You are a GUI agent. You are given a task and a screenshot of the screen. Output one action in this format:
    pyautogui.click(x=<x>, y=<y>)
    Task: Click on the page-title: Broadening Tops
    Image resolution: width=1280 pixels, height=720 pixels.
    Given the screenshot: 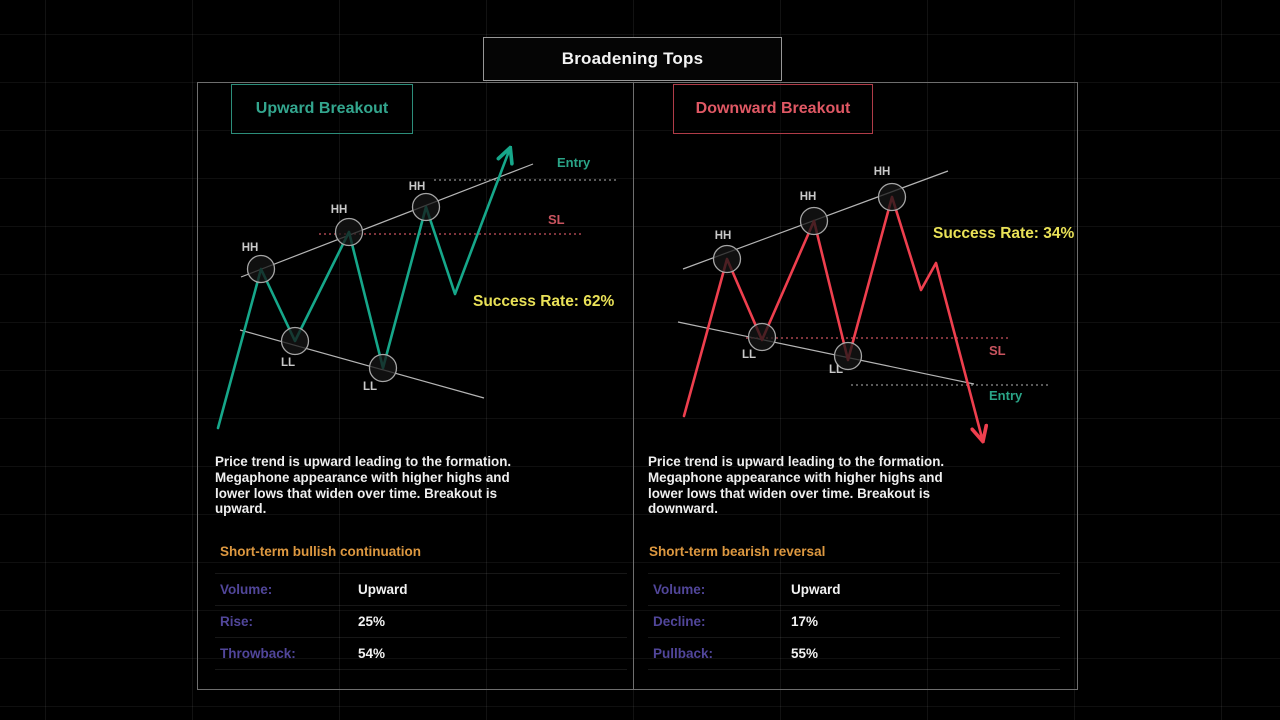 What is the action you would take?
    pyautogui.click(x=632, y=58)
    